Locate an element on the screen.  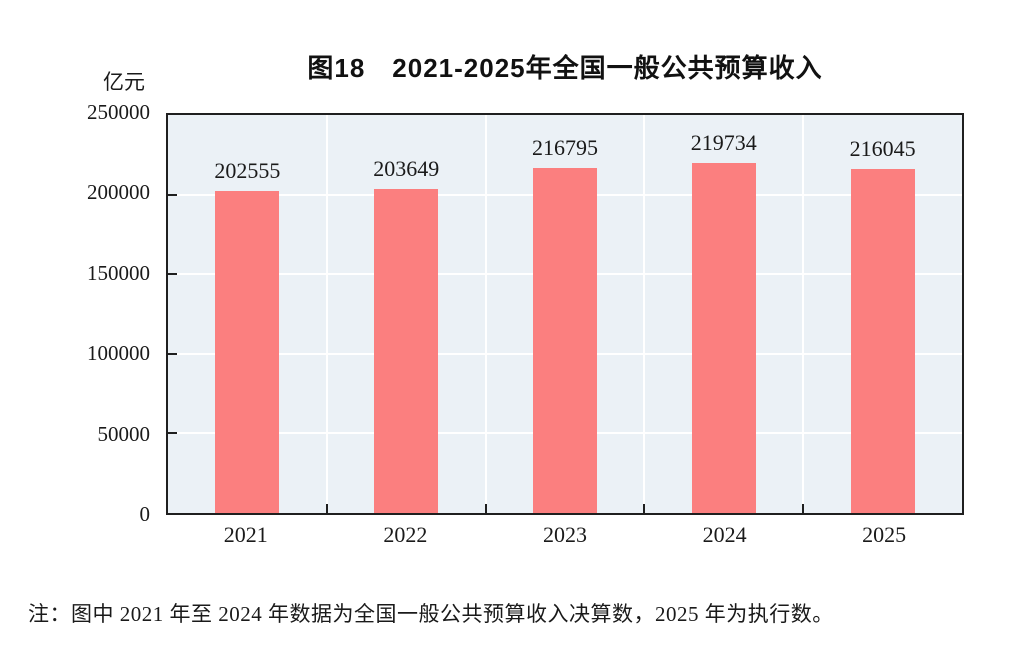
x-axis-tick-labels: 2021 2022 2023 2024 2025 is located at coordinates (565, 535).